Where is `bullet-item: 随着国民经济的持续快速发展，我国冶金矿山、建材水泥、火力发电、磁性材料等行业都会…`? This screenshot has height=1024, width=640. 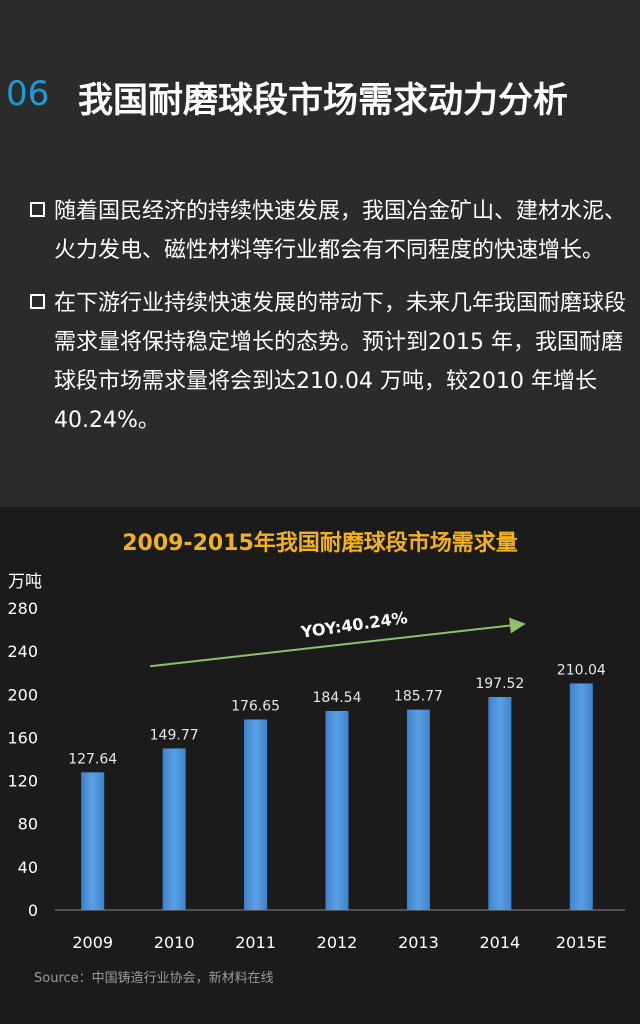 bullet-item: 随着国民经济的持续快速发展，我国冶金矿山、建材水泥、火力发电、磁性材料等行业都会… is located at coordinates (328, 231).